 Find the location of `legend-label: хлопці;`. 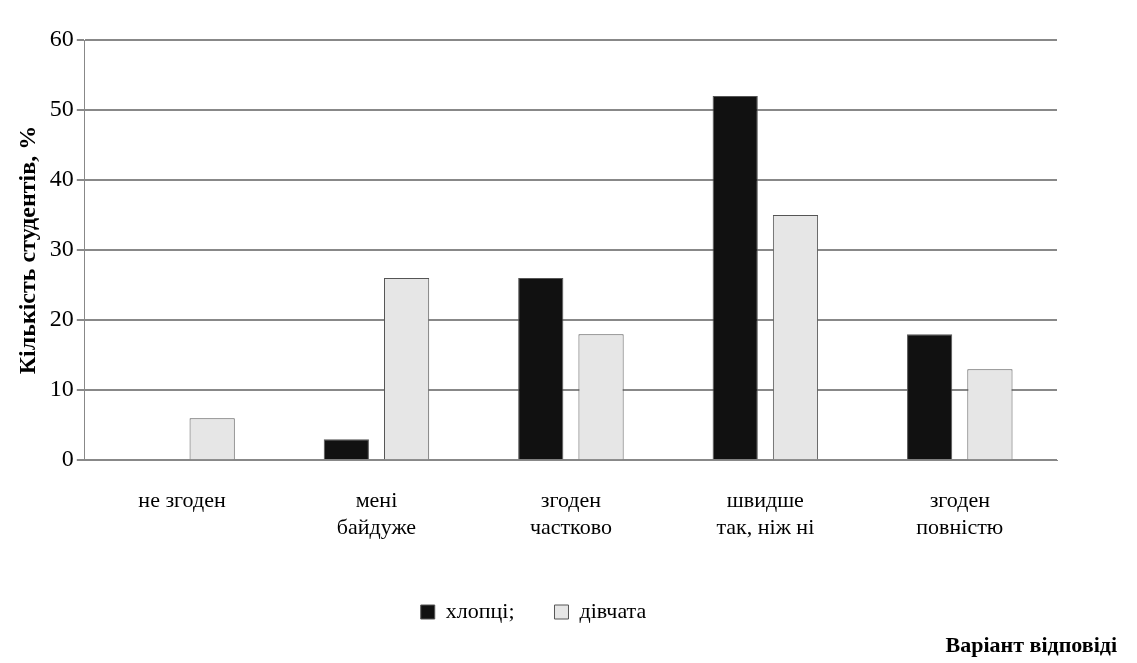

legend-label: хлопці; is located at coordinates (480, 610).